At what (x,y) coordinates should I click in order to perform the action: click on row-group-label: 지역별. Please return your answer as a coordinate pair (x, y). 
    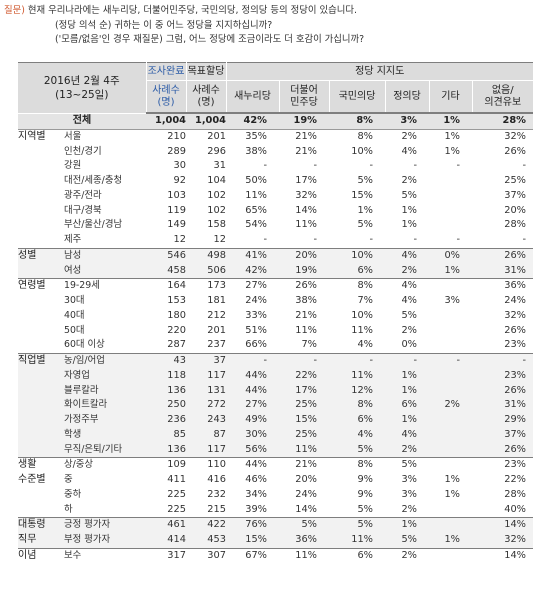
    Looking at the image, I should click on (41, 136).